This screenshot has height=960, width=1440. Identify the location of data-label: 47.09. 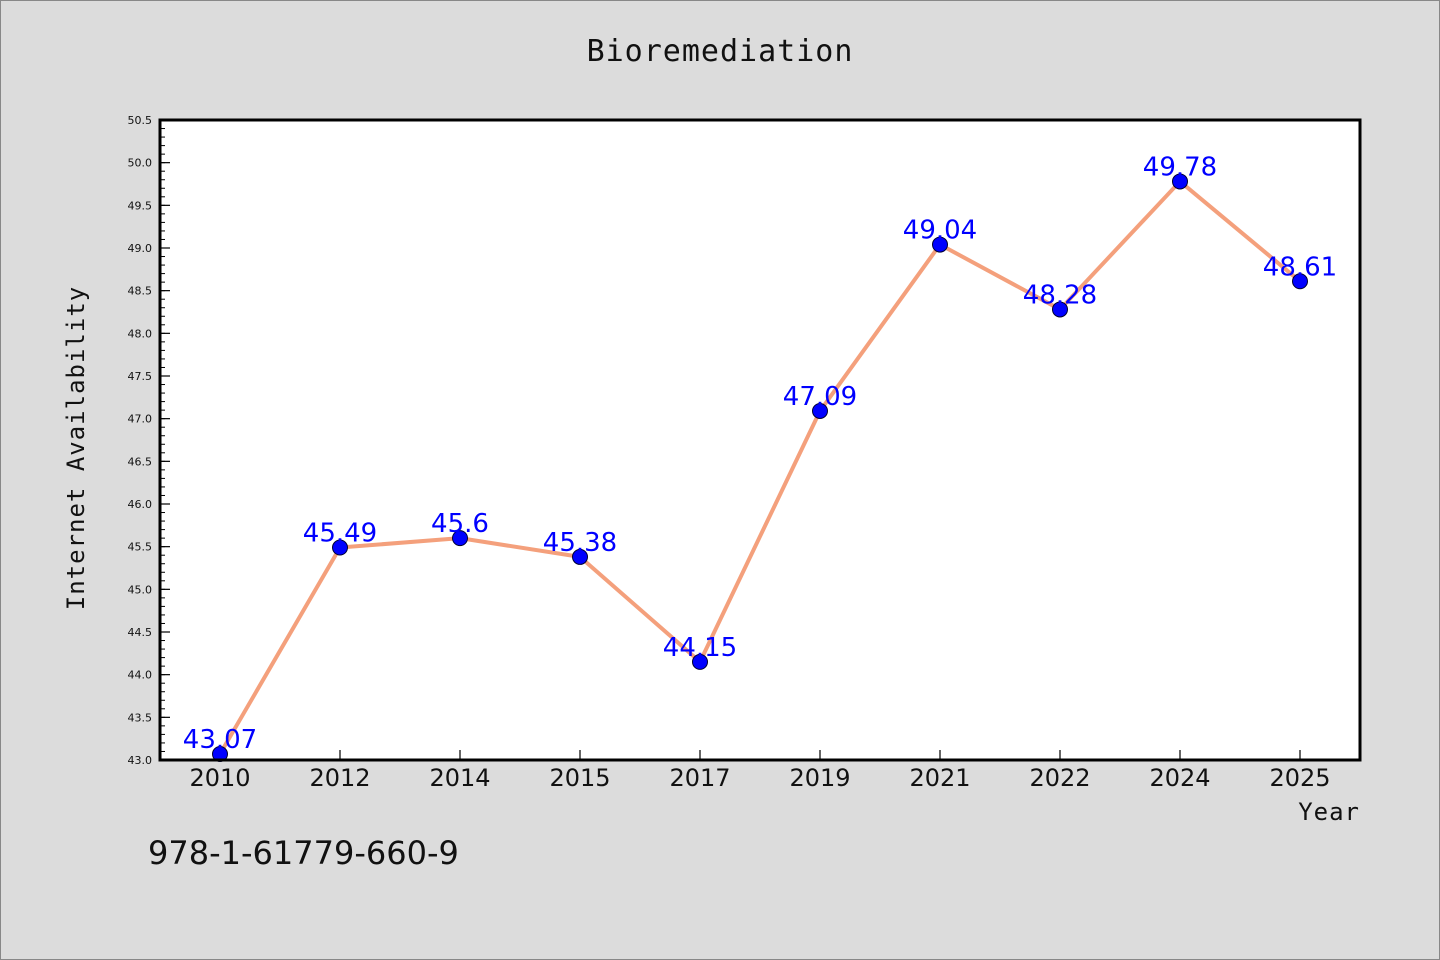
(820, 397).